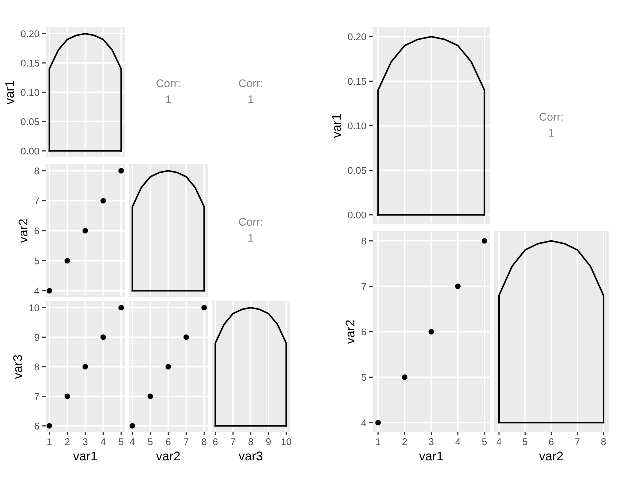 The height and width of the screenshot is (480, 640). What do you see at coordinates (37, 338) in the screenshot?
I see `y-tick-label: 9` at bounding box center [37, 338].